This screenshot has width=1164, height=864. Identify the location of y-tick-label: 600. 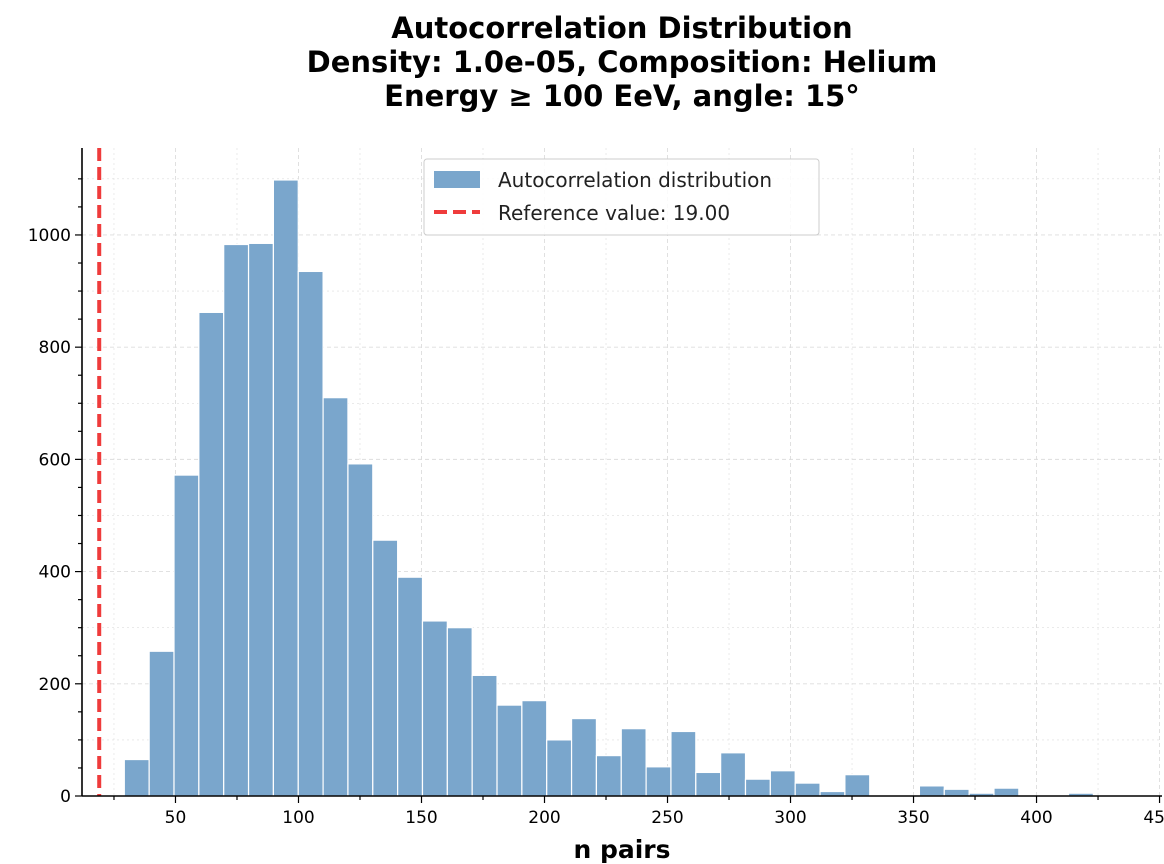
(55, 460).